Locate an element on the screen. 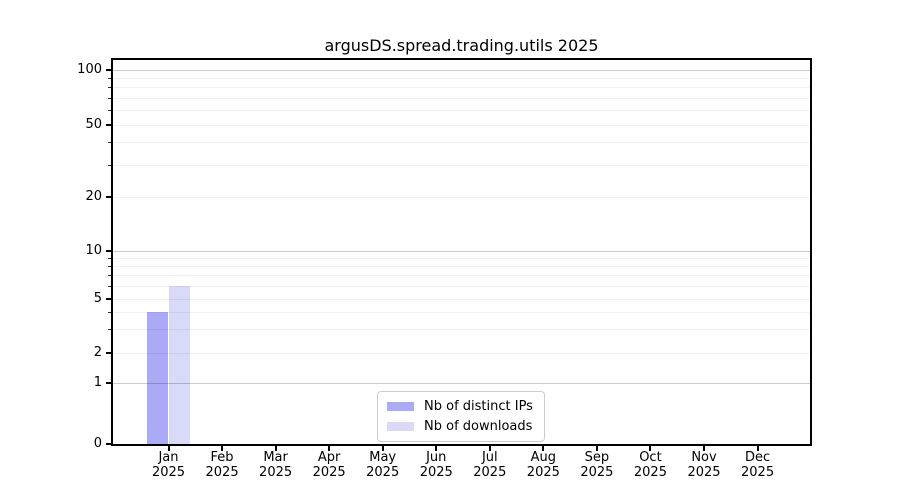 The width and height of the screenshot is (900, 500). x-tick-month: Aug is located at coordinates (543, 457).